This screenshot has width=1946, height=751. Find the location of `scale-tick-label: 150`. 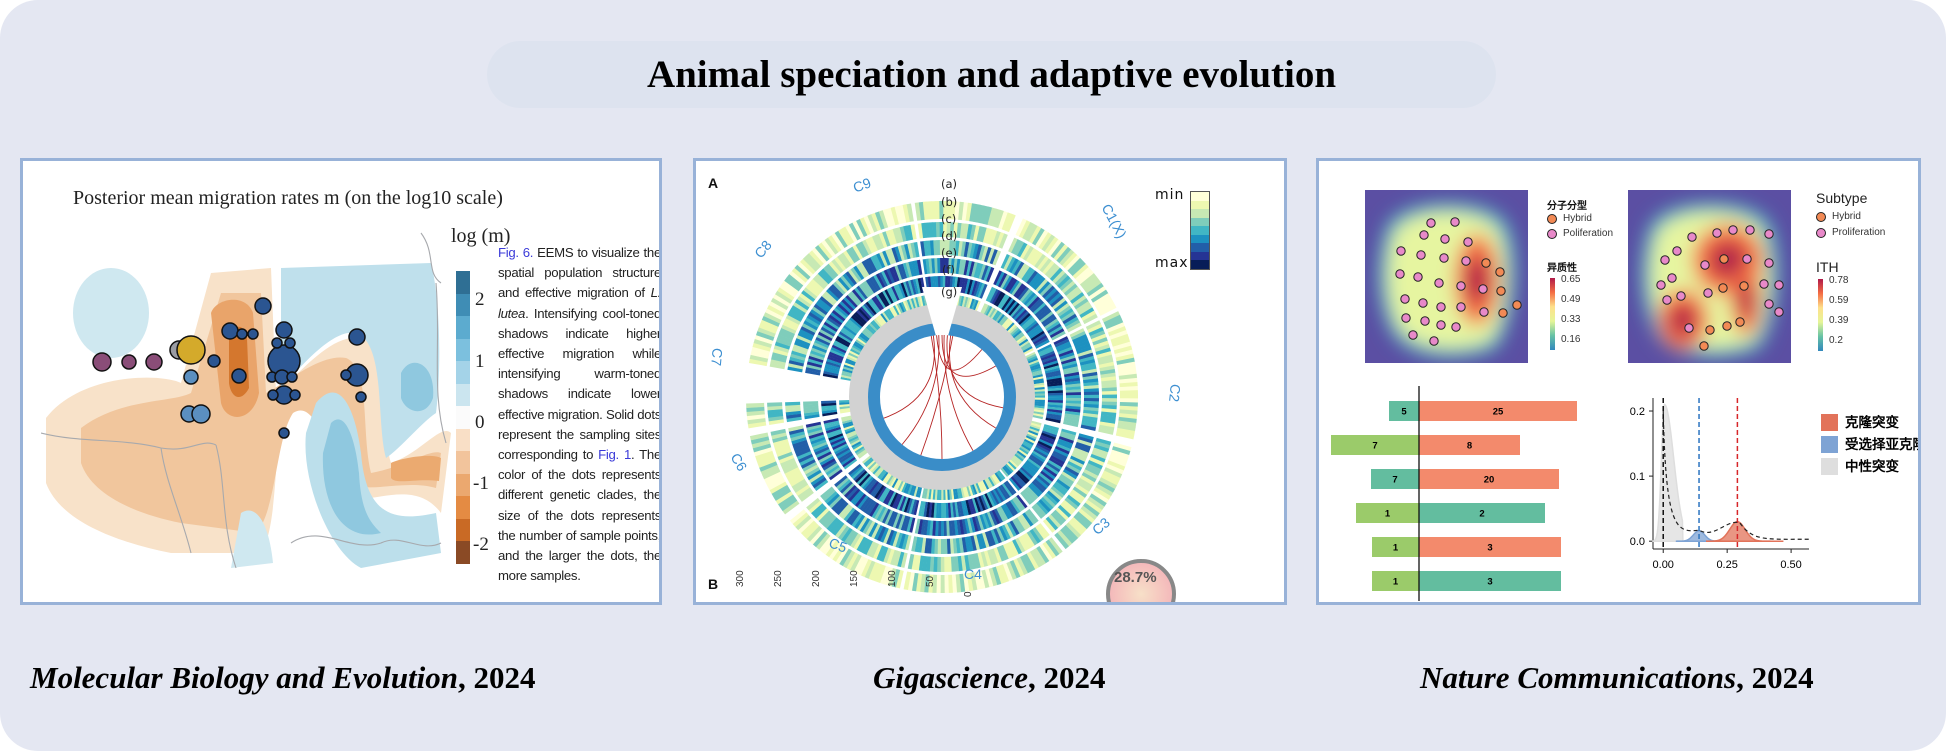

scale-tick-label: 150 is located at coordinates (854, 578).